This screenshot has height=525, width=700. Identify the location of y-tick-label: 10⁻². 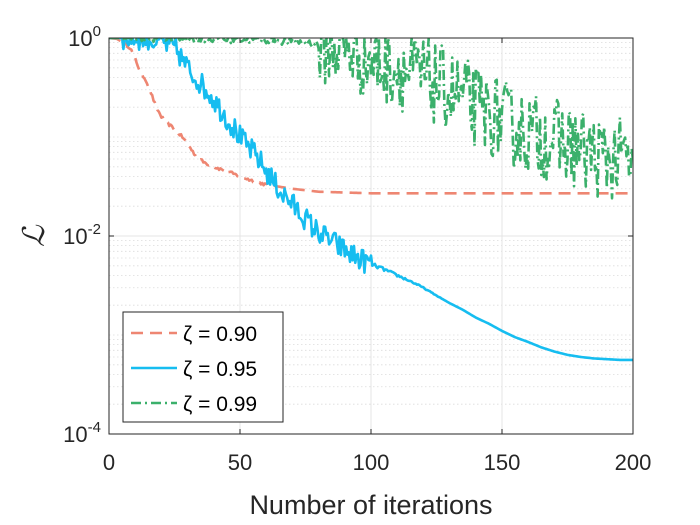
(82, 235).